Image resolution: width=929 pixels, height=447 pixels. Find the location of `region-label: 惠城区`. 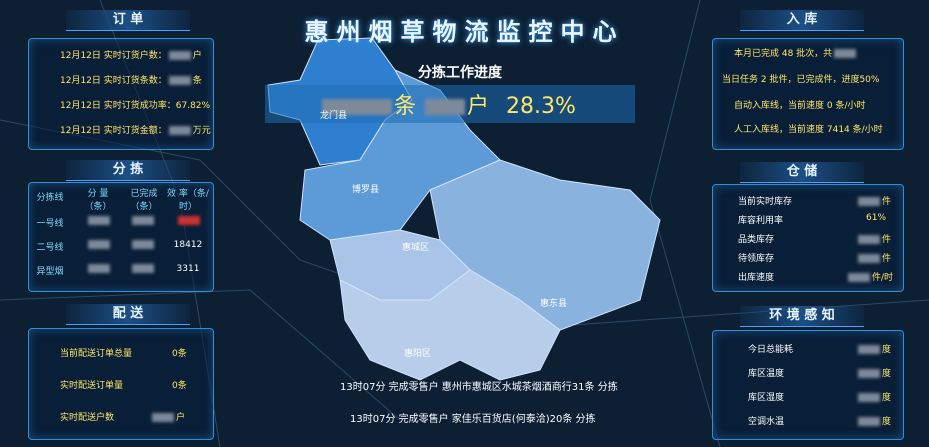

region-label: 惠城区 is located at coordinates (416, 248).